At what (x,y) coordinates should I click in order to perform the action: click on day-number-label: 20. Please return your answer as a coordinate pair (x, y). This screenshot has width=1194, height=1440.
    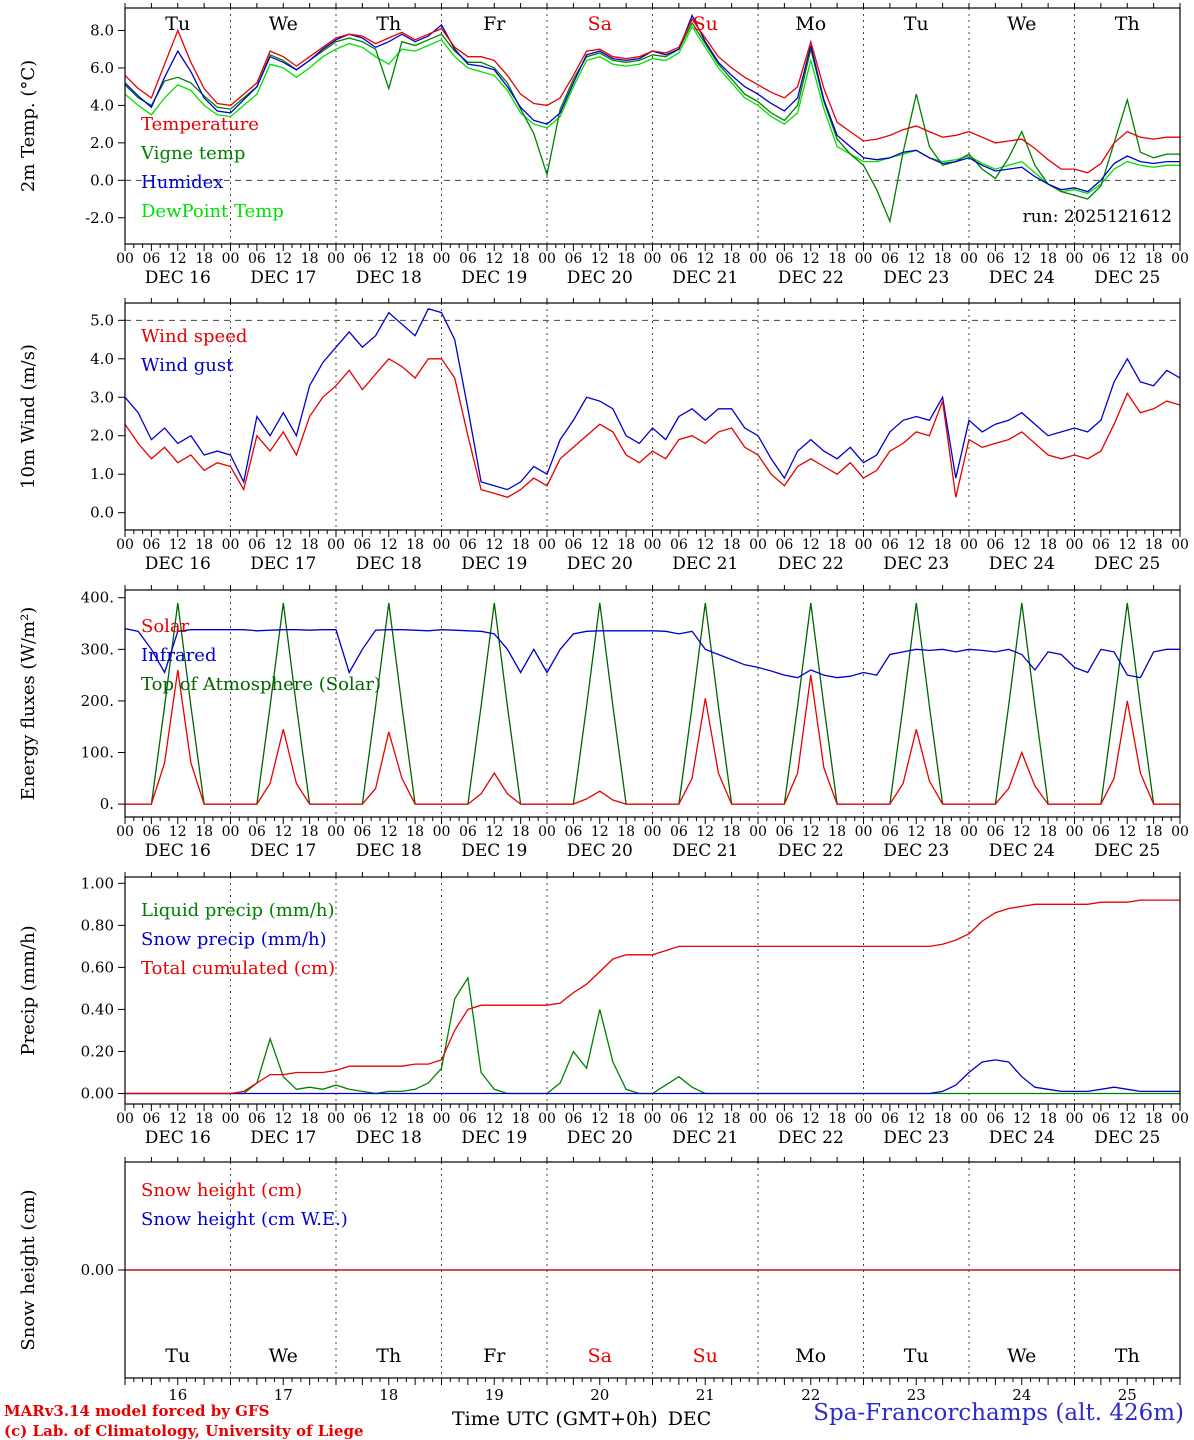
    Looking at the image, I should click on (599, 1395).